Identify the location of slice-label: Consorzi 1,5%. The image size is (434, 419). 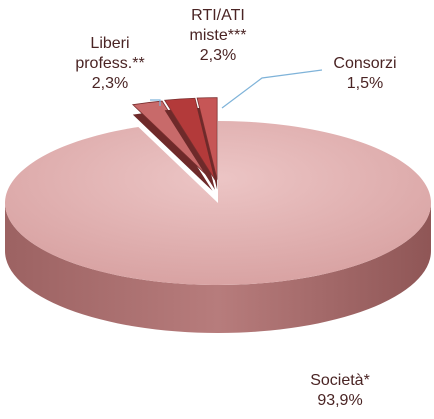
(364, 73).